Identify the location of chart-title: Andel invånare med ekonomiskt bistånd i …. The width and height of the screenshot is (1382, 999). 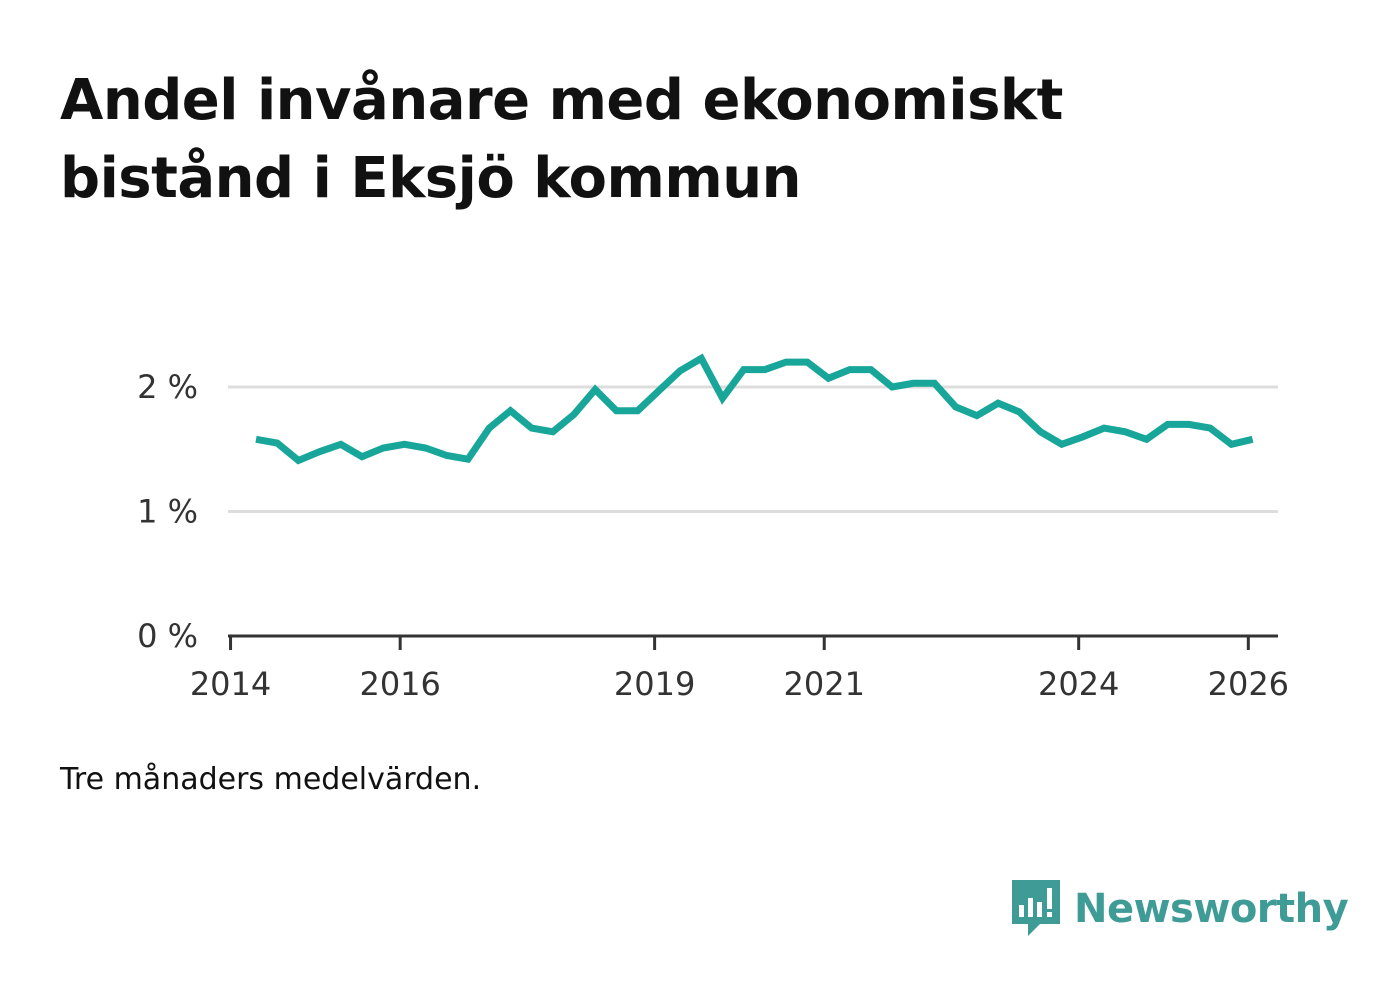
(561, 139).